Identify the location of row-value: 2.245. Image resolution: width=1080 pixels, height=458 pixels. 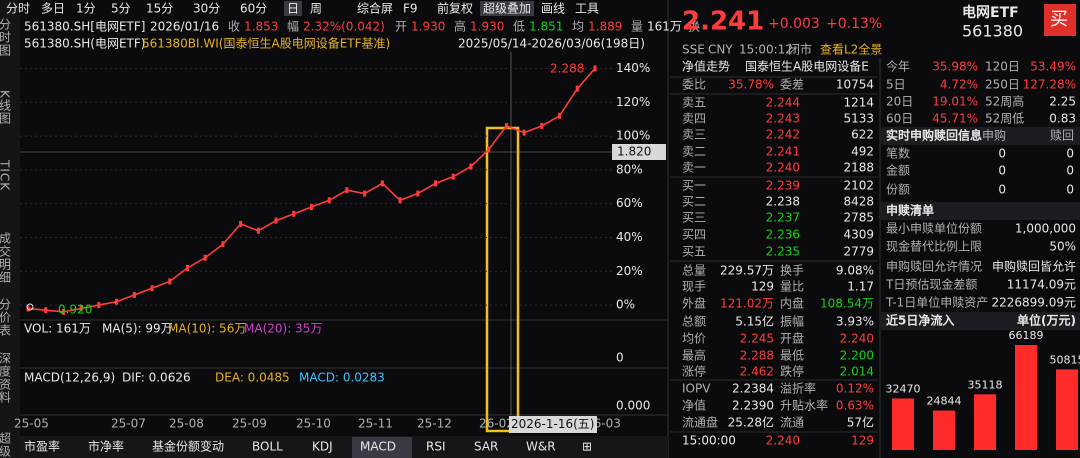
(757, 339).